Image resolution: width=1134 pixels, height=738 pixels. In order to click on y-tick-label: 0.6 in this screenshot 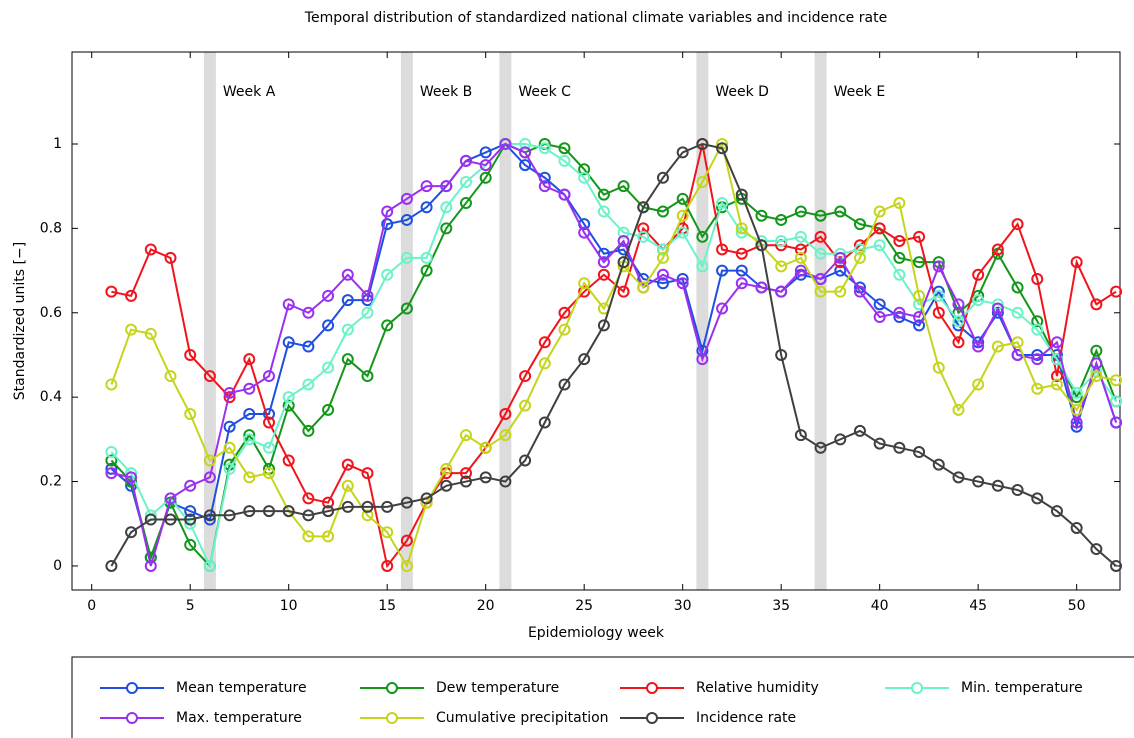, I will do `click(51, 313)`.